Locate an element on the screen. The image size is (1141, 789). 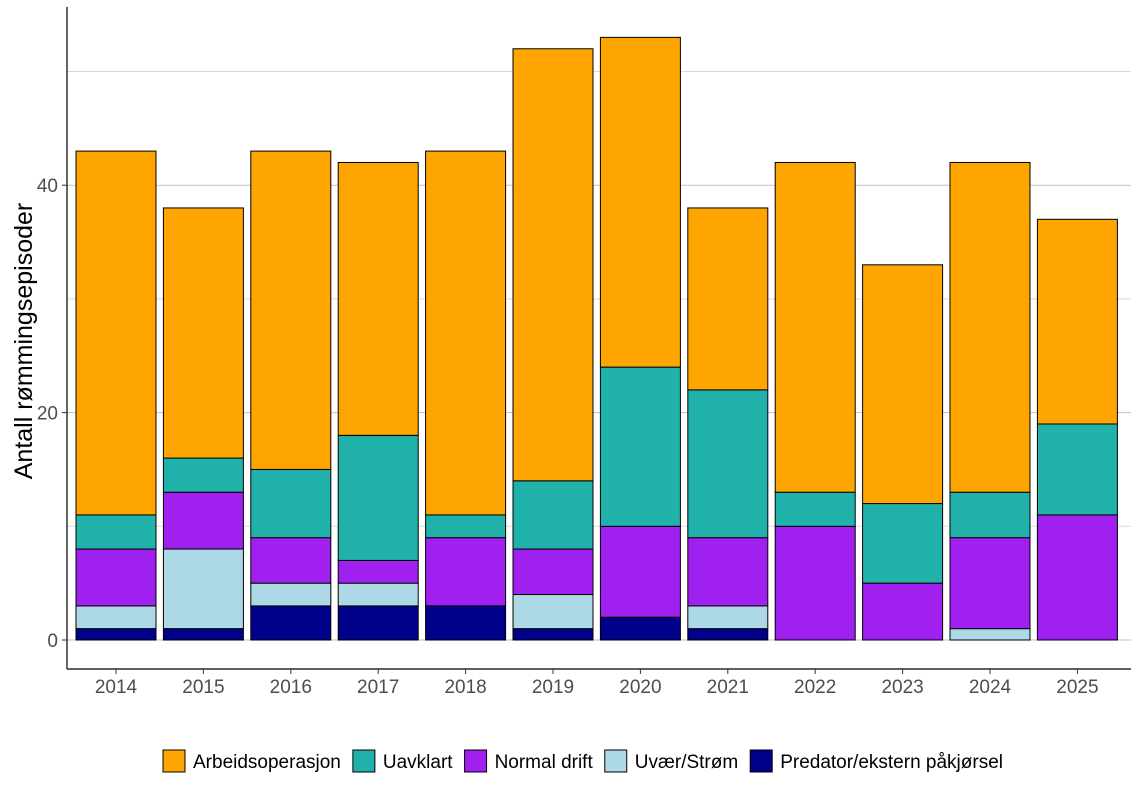
x-tick-label: 2021 is located at coordinates (728, 687).